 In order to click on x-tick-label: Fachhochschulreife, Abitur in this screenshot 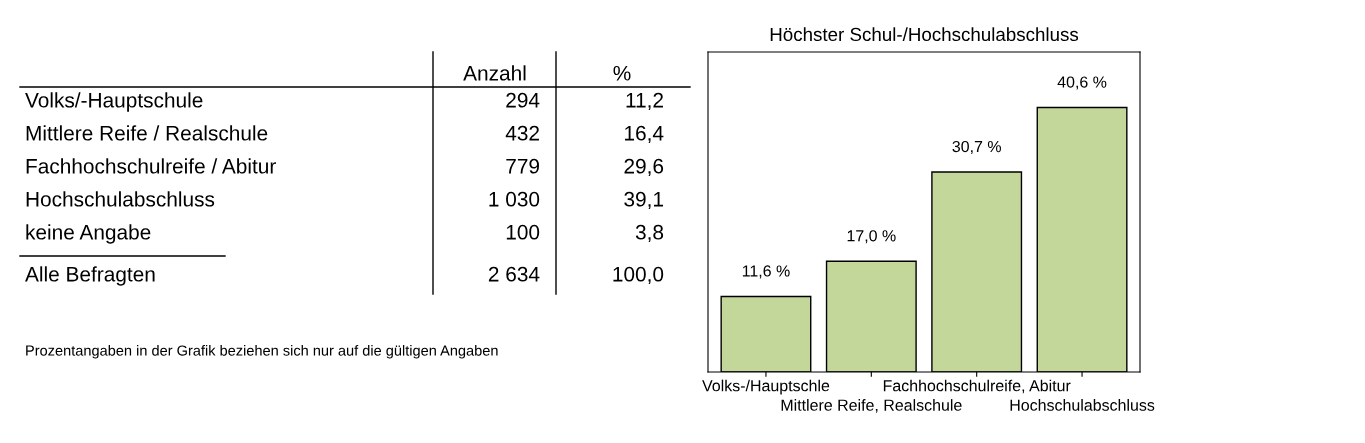, I will do `click(977, 386)`.